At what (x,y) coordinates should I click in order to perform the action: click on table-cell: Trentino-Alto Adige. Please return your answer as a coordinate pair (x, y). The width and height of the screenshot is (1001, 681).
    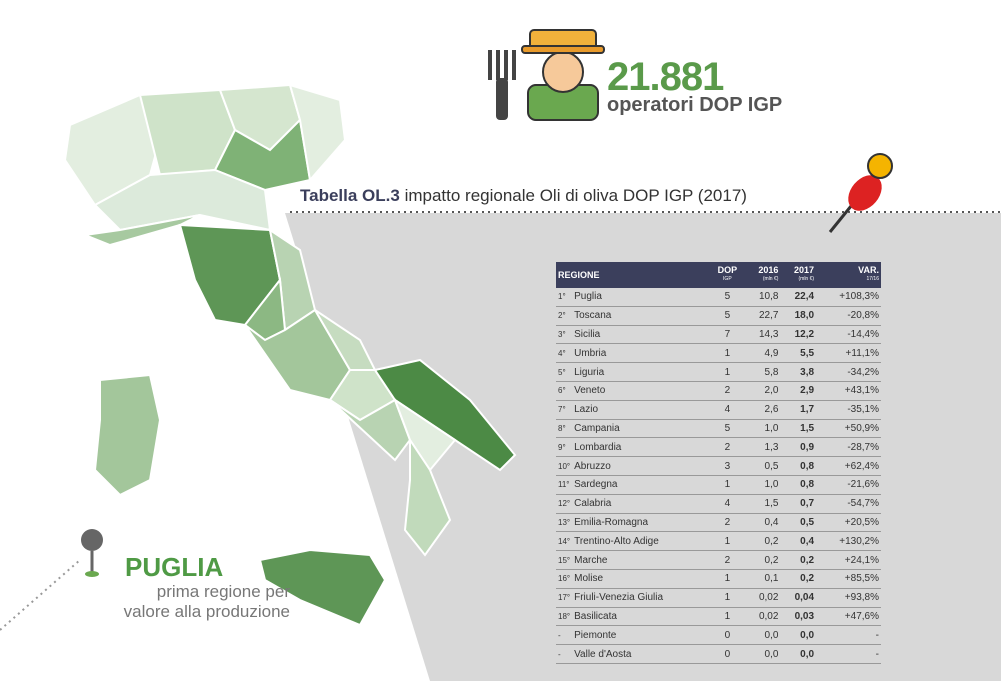
    Looking at the image, I should click on (641, 541).